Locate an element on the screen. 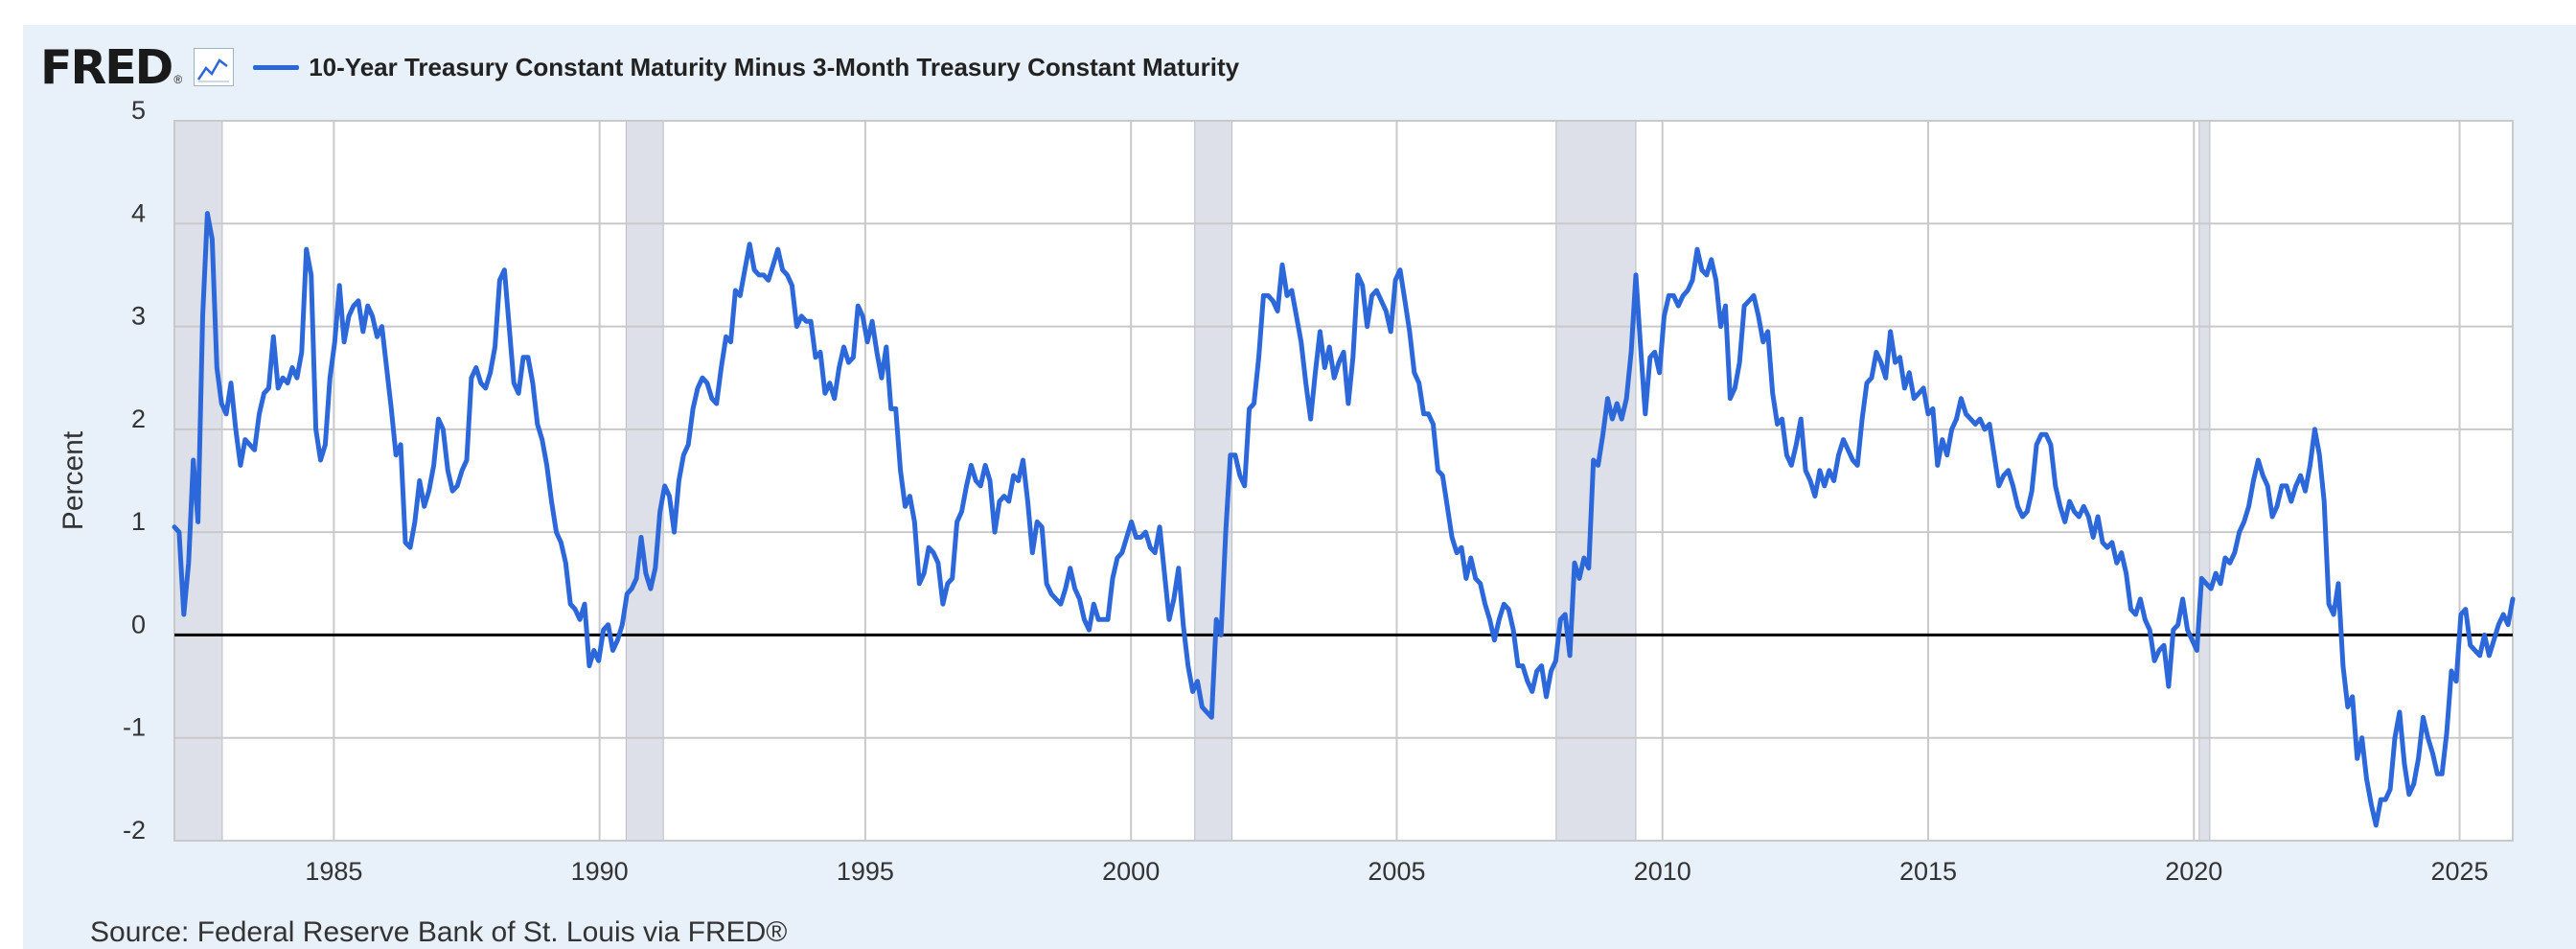 The width and height of the screenshot is (2576, 949). x-tick-label: 2020 is located at coordinates (2193, 871).